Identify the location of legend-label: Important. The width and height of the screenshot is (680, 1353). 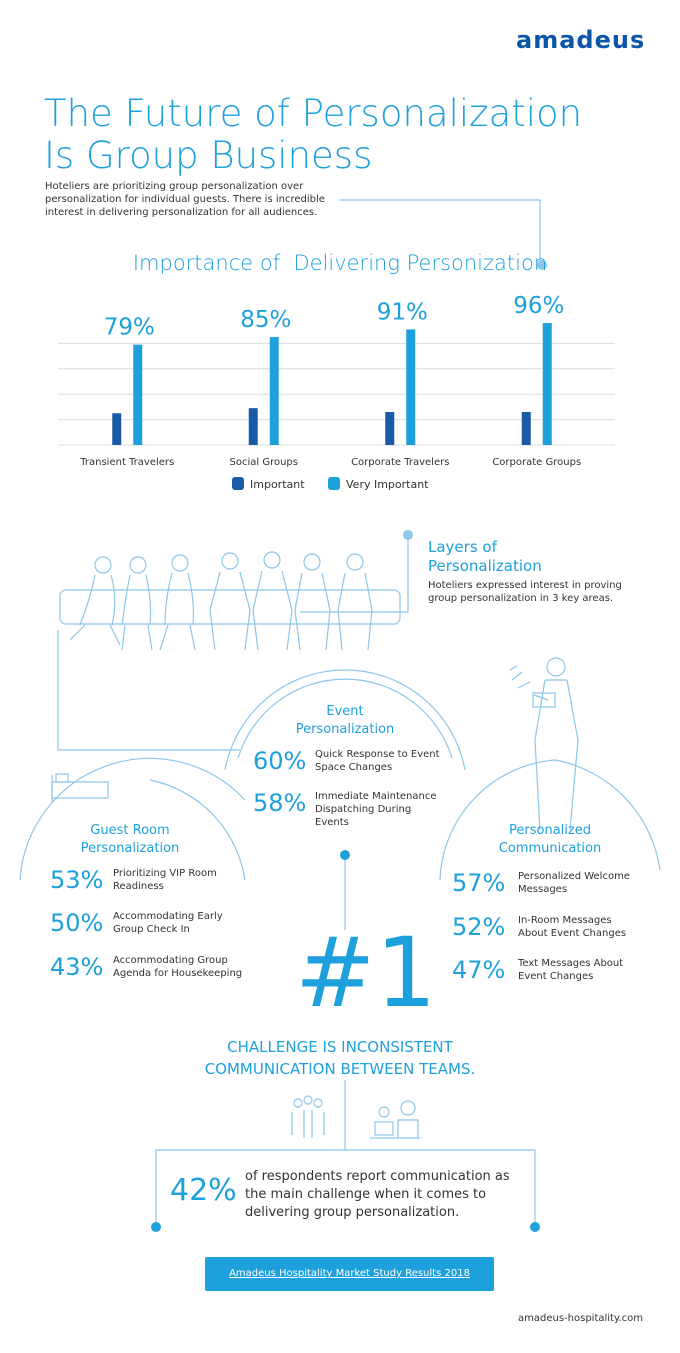
(277, 484).